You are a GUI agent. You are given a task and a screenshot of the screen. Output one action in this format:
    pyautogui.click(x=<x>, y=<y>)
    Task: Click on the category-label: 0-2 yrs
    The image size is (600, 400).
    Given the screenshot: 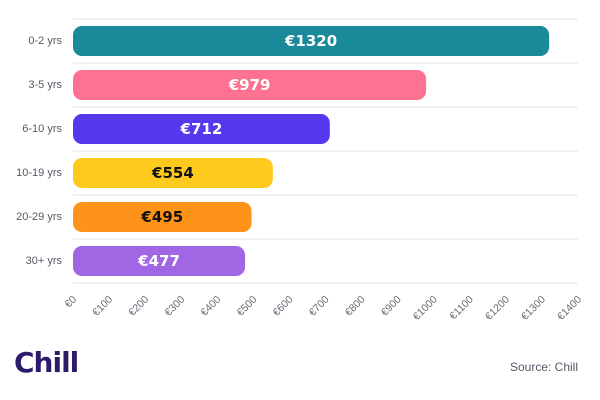 What is the action you would take?
    pyautogui.click(x=45, y=41)
    